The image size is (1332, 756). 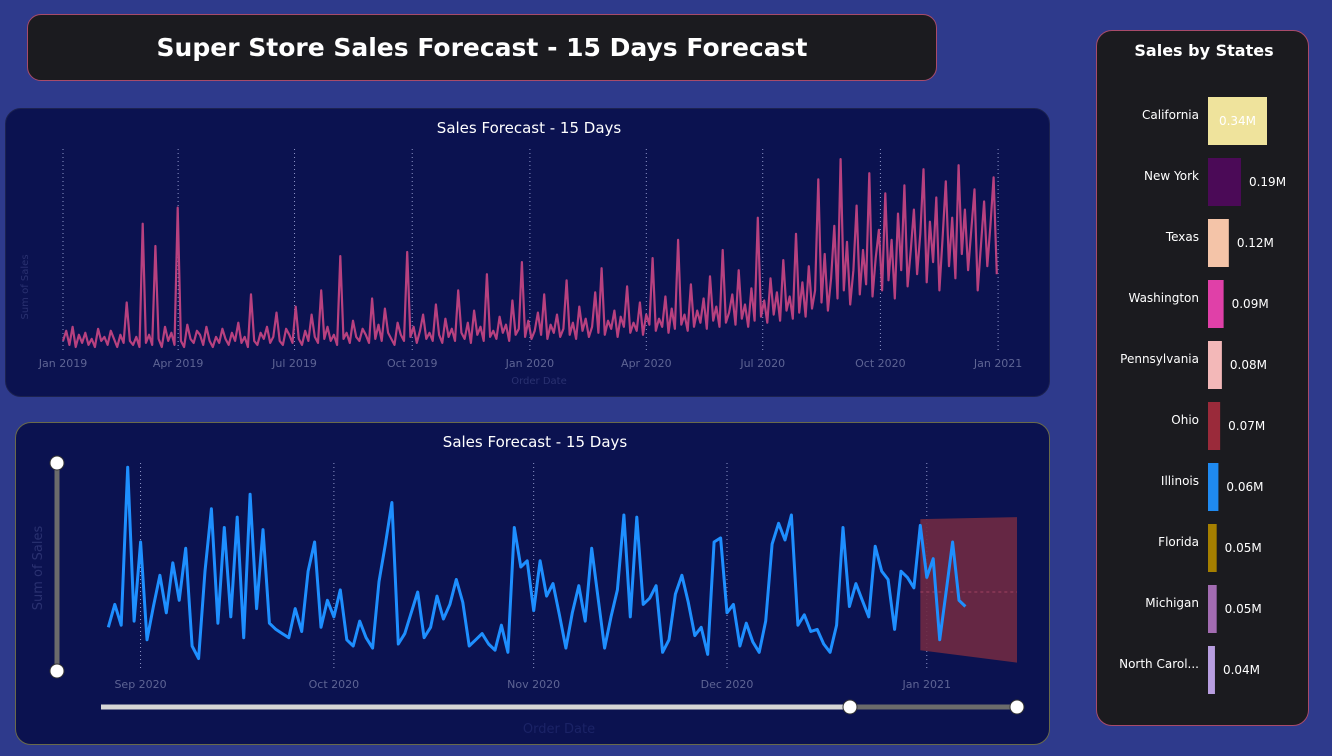 I want to click on bottom-chart-tick-label: Nov 2020, so click(x=533, y=684).